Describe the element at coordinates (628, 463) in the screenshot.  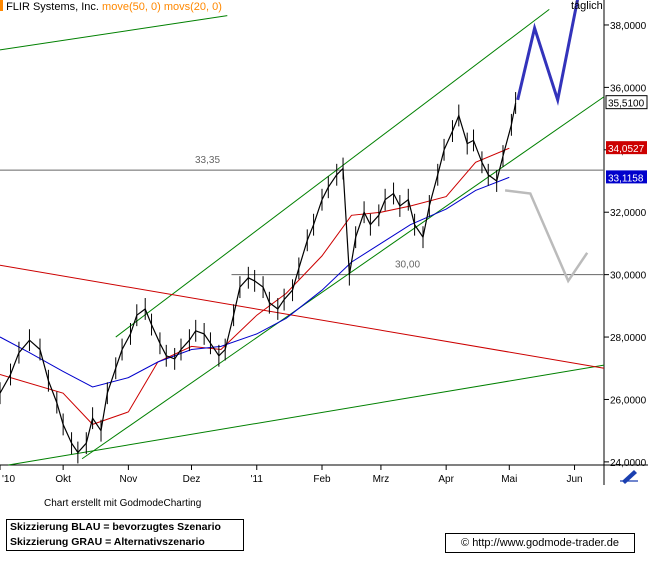
I see `y-tick-label-0: 24,0000` at that location.